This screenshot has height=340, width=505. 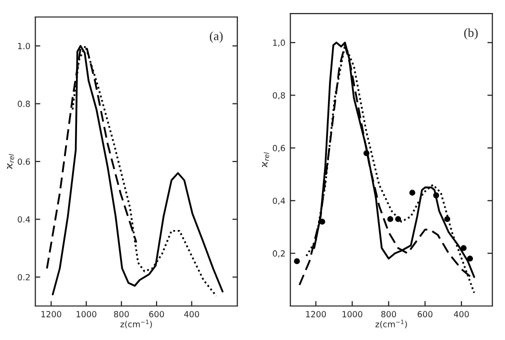 What do you see at coordinates (24, 103) in the screenshot?
I see `y-tick-label: 0.8` at bounding box center [24, 103].